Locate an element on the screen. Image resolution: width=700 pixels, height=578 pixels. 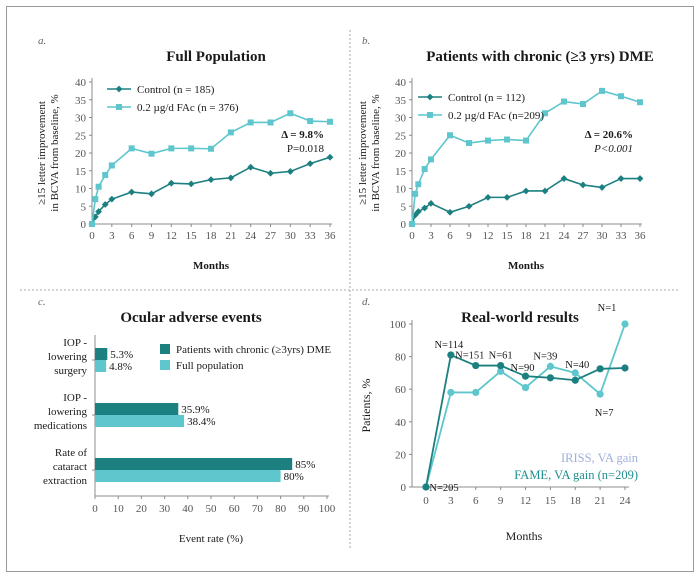
x-tick-label: 18 is located at coordinates (527, 236).